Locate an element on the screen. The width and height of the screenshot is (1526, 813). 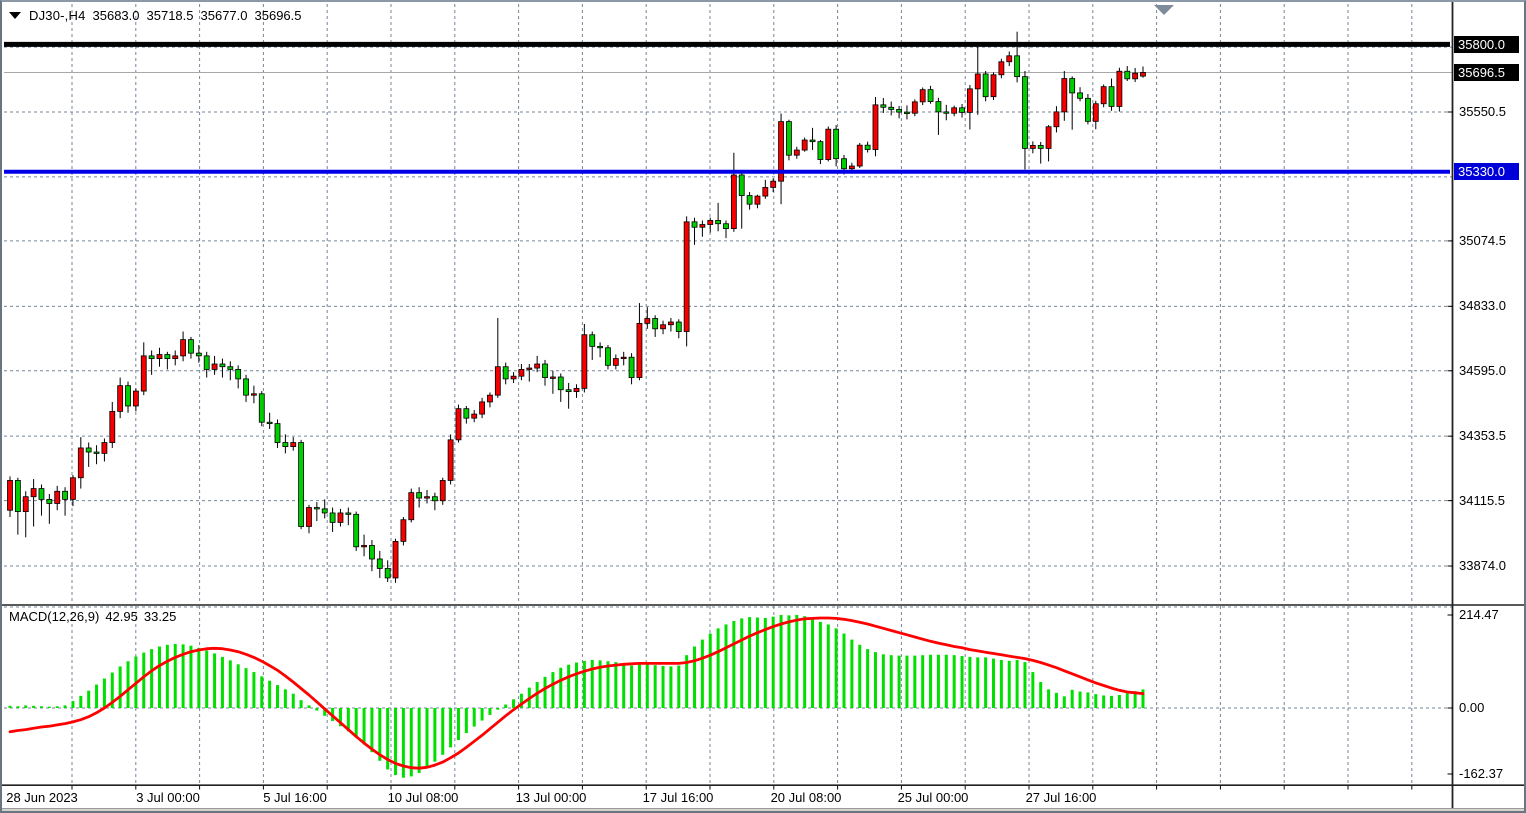
ohlc-low-value: 35677.0 is located at coordinates (224, 15).